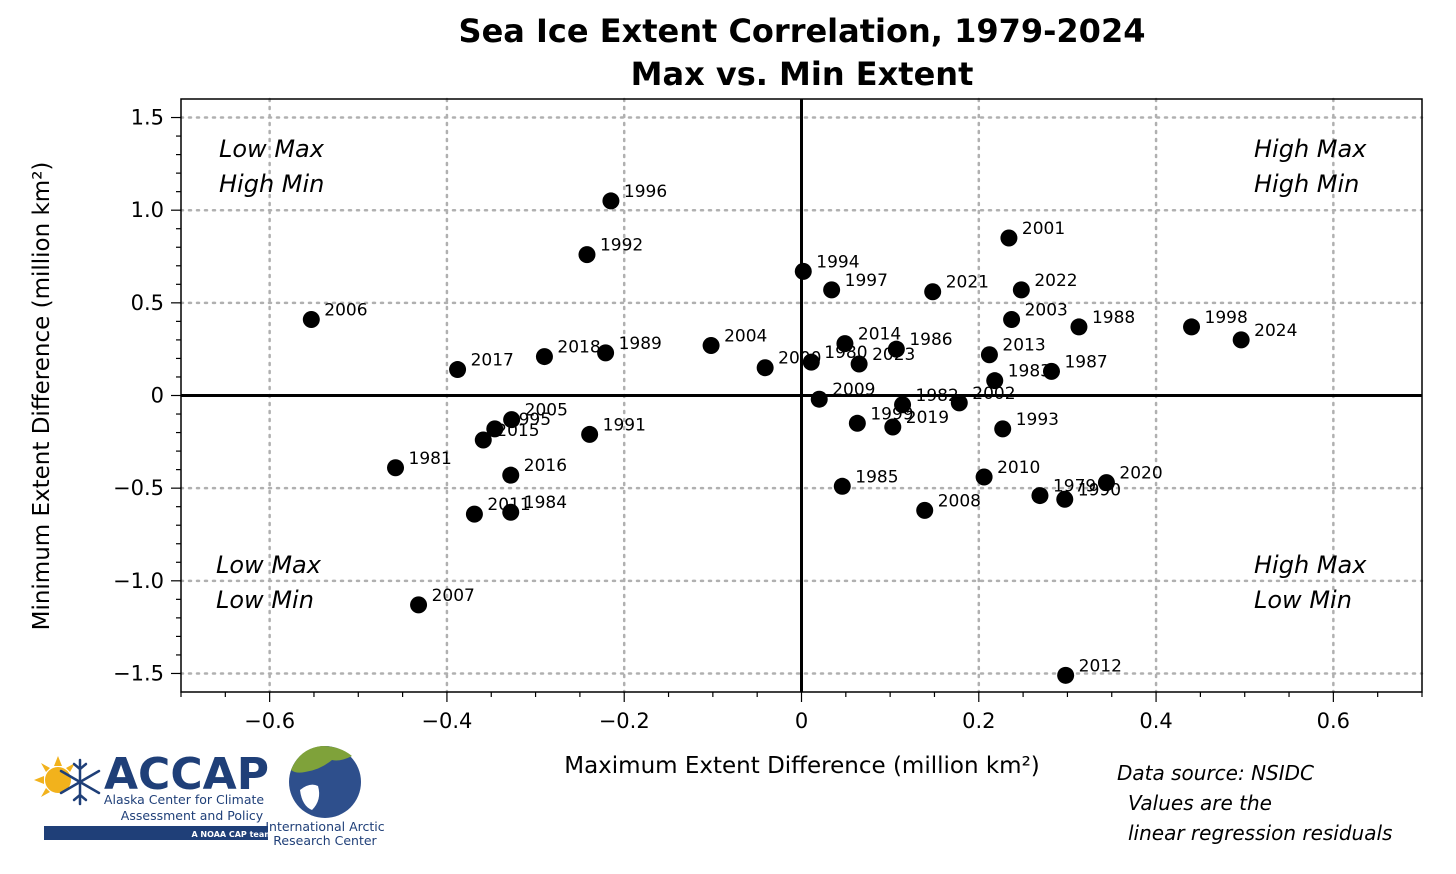  Describe the element at coordinates (959, 501) in the screenshot. I see `data-point-label: 2008` at that location.